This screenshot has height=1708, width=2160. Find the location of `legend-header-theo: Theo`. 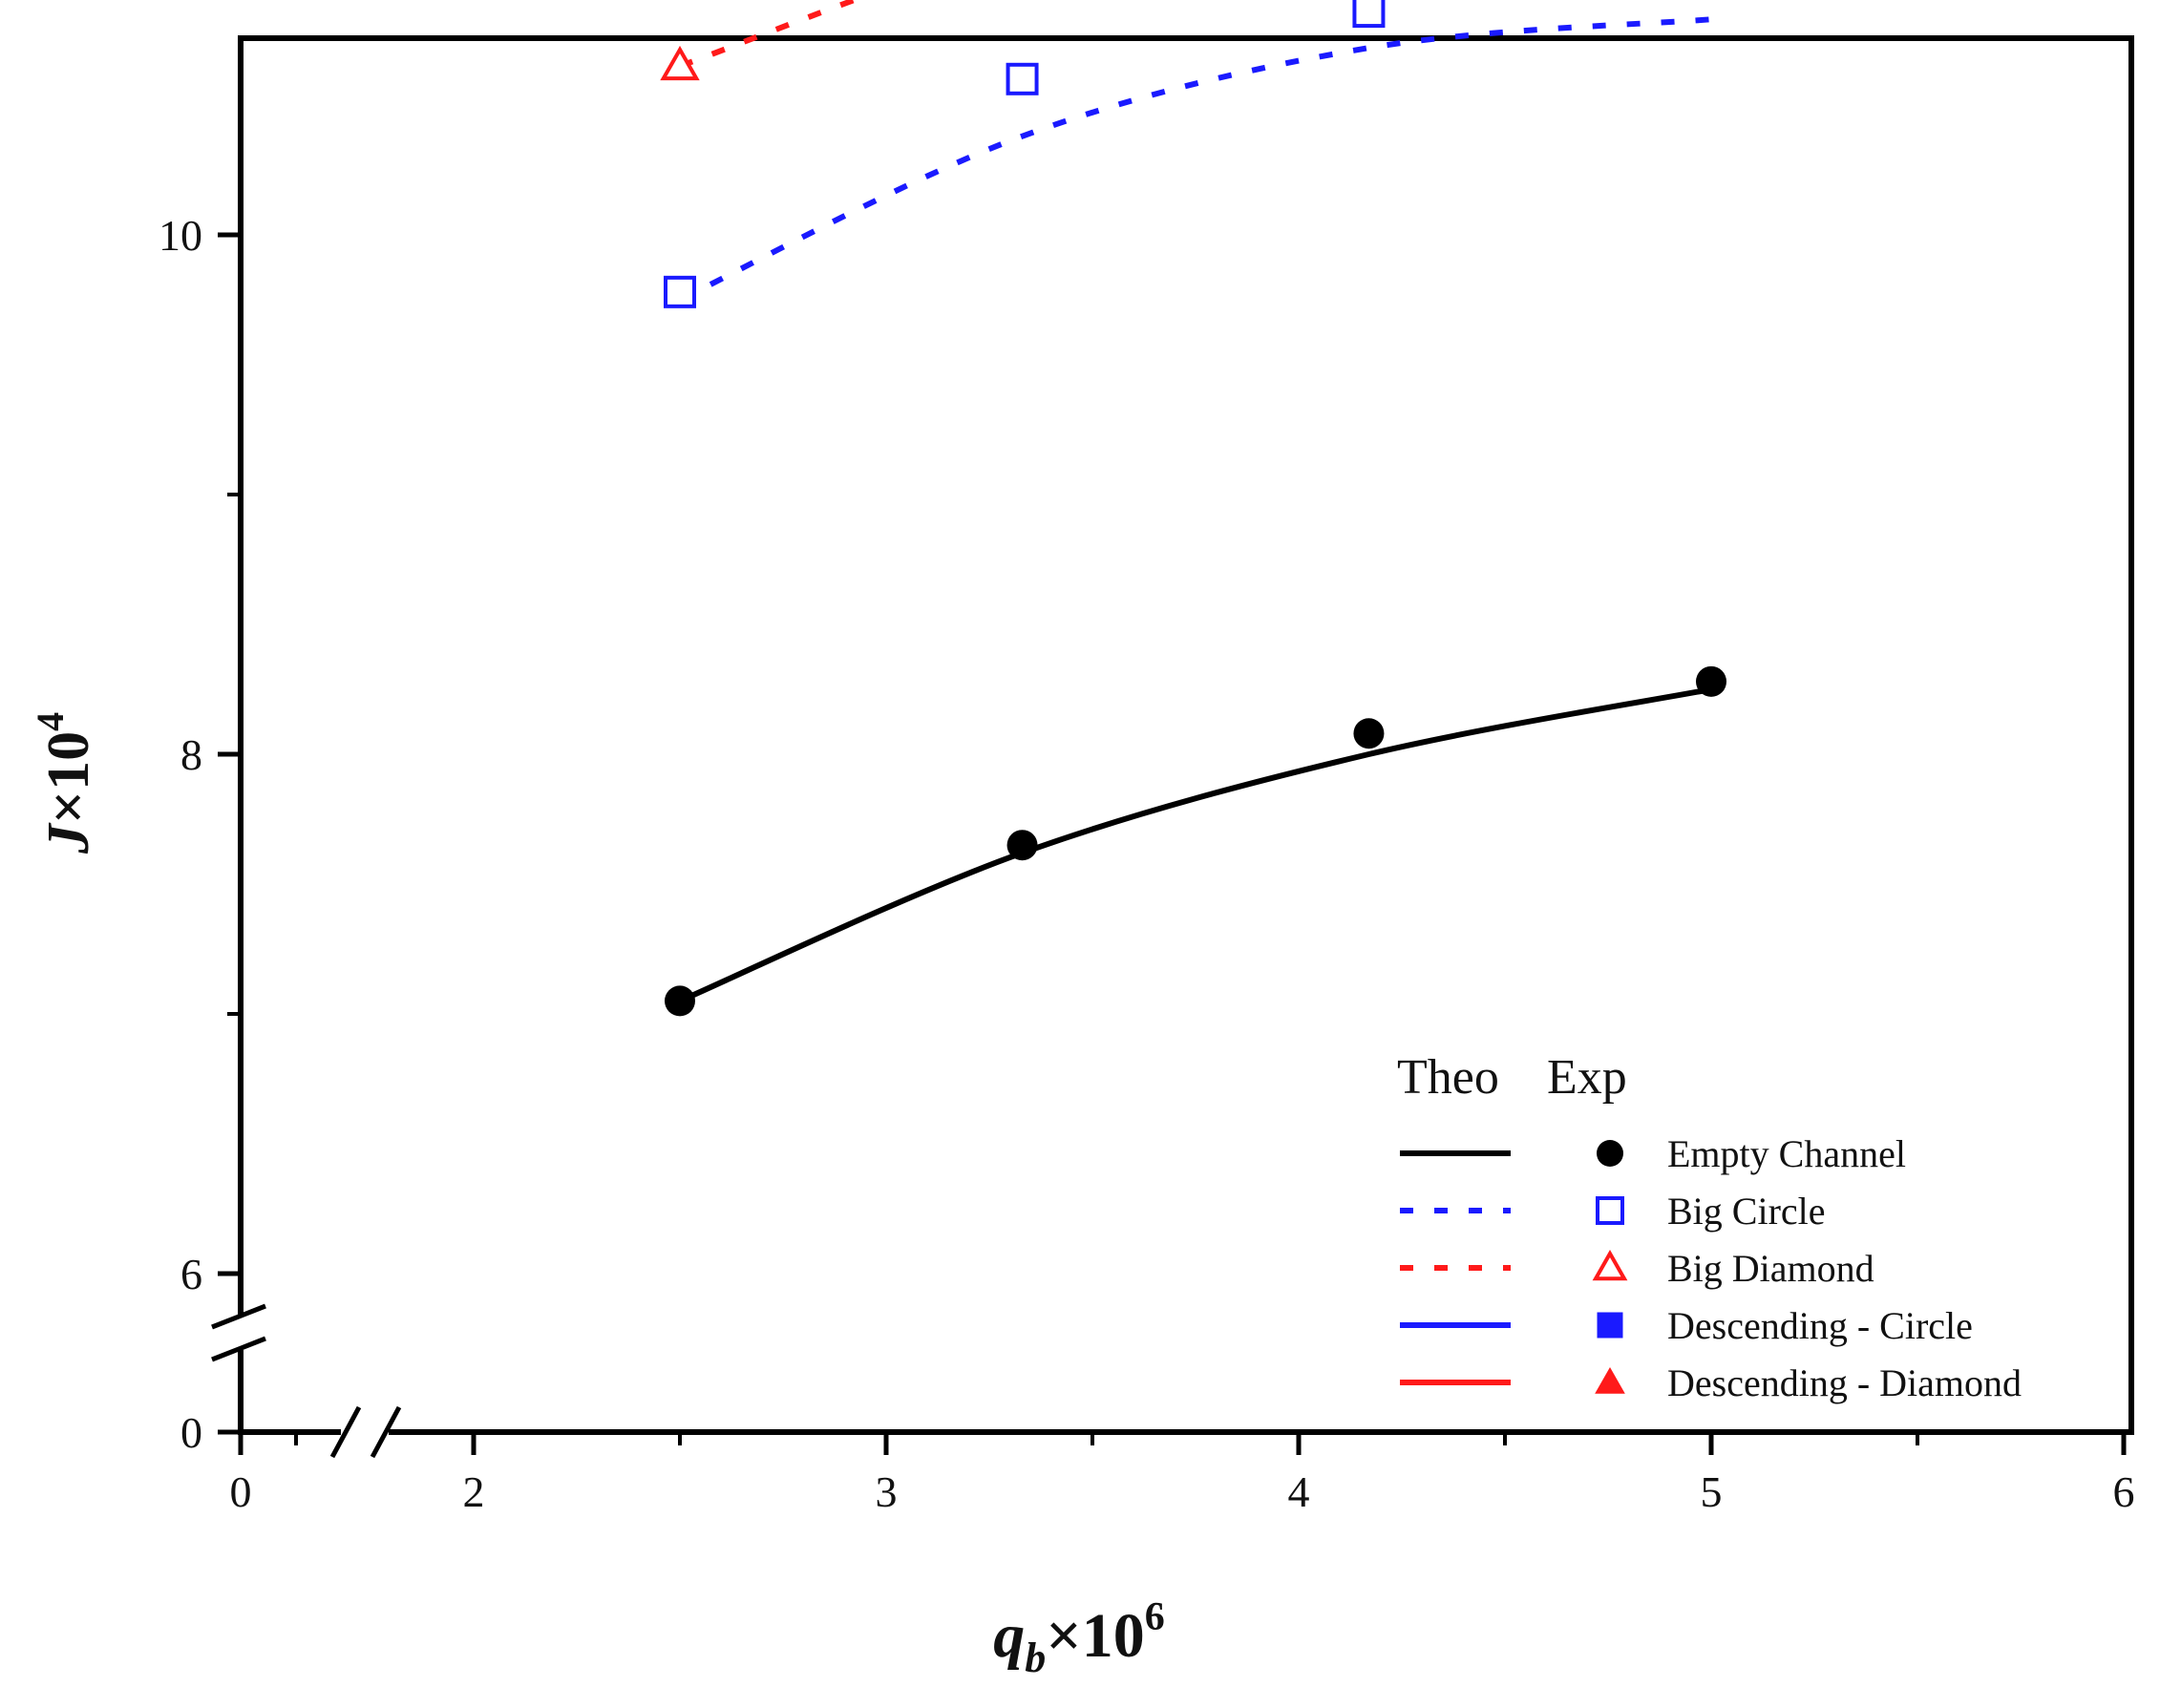

legend-header-theo: Theo is located at coordinates (1448, 1078).